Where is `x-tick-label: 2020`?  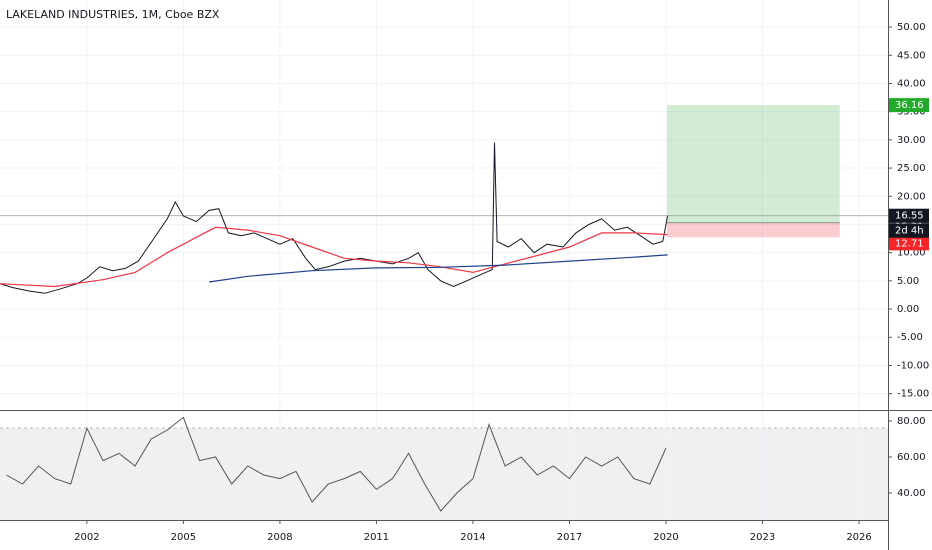
x-tick-label: 2020 is located at coordinates (665, 537).